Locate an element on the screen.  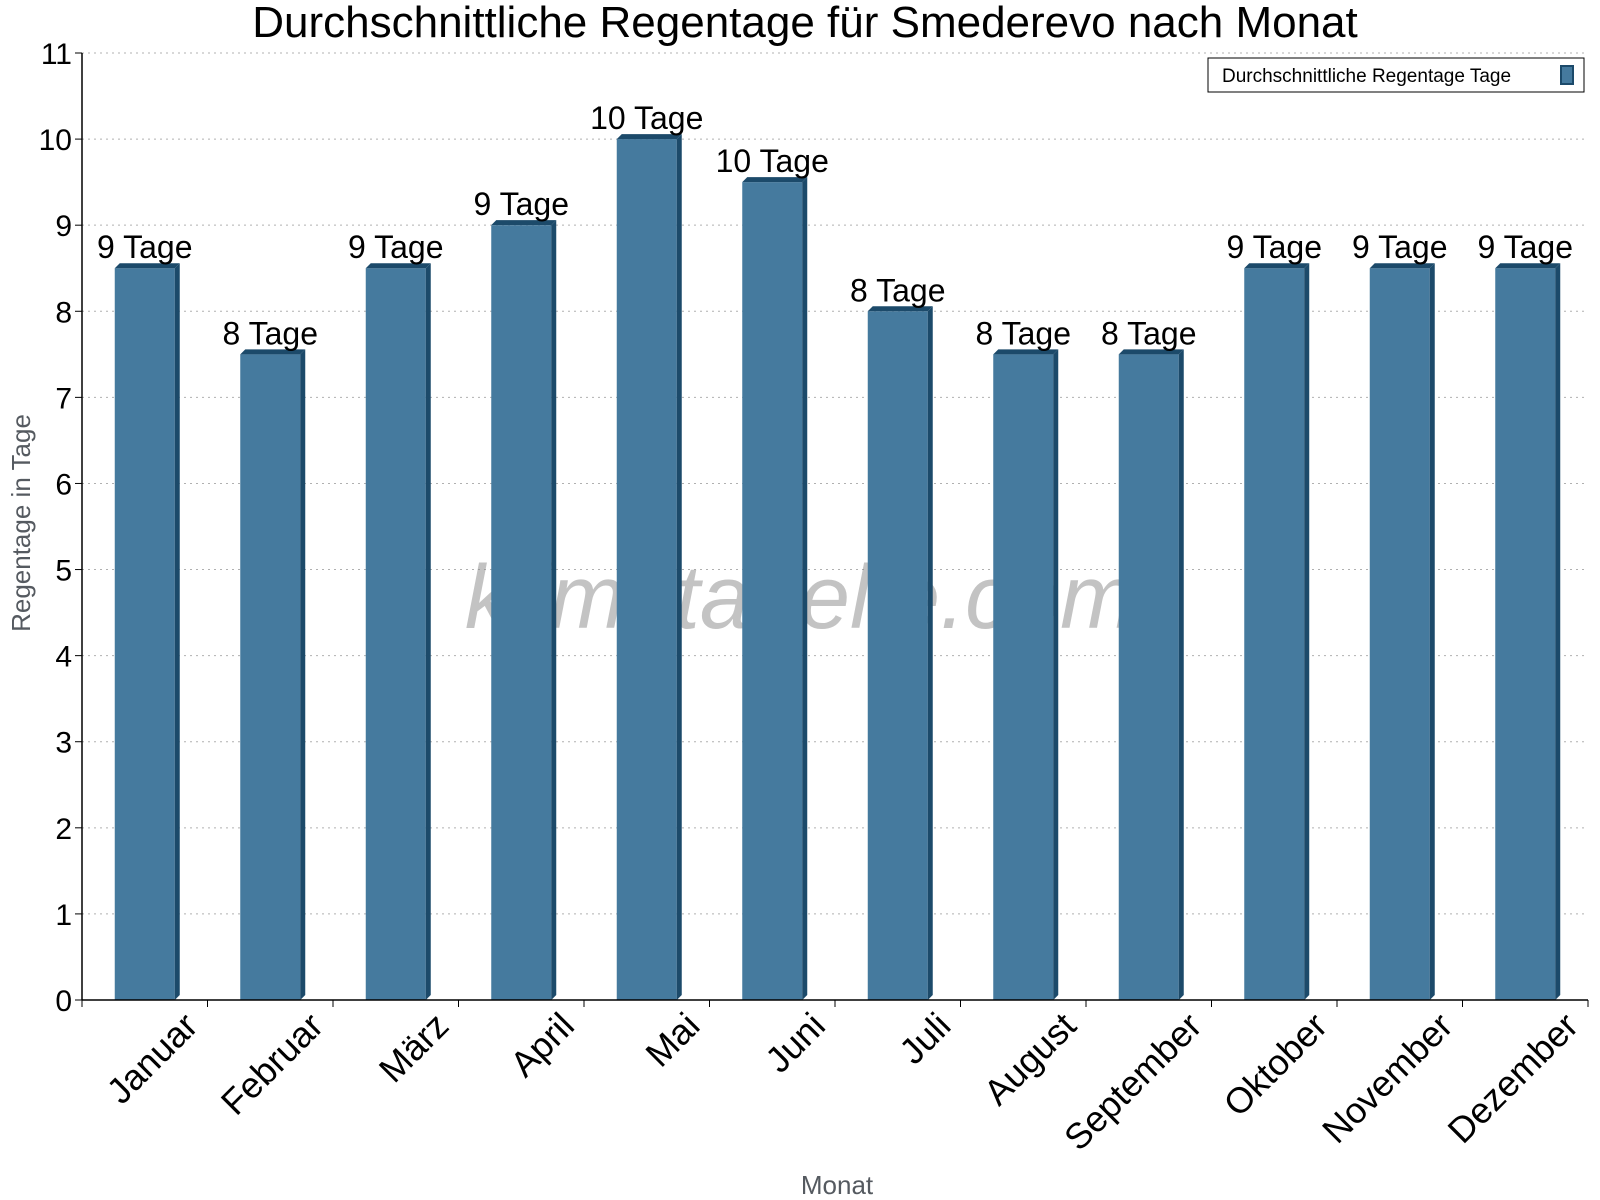
bar-juni is located at coordinates (775, 589).